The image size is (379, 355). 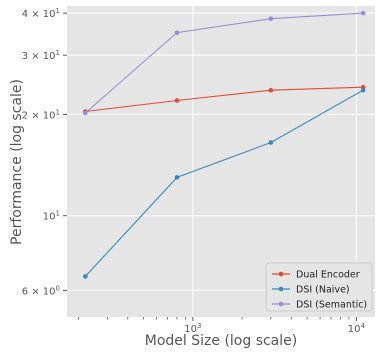 What do you see at coordinates (224, 99) in the screenshot?
I see `series-line-dual-encoder` at bounding box center [224, 99].